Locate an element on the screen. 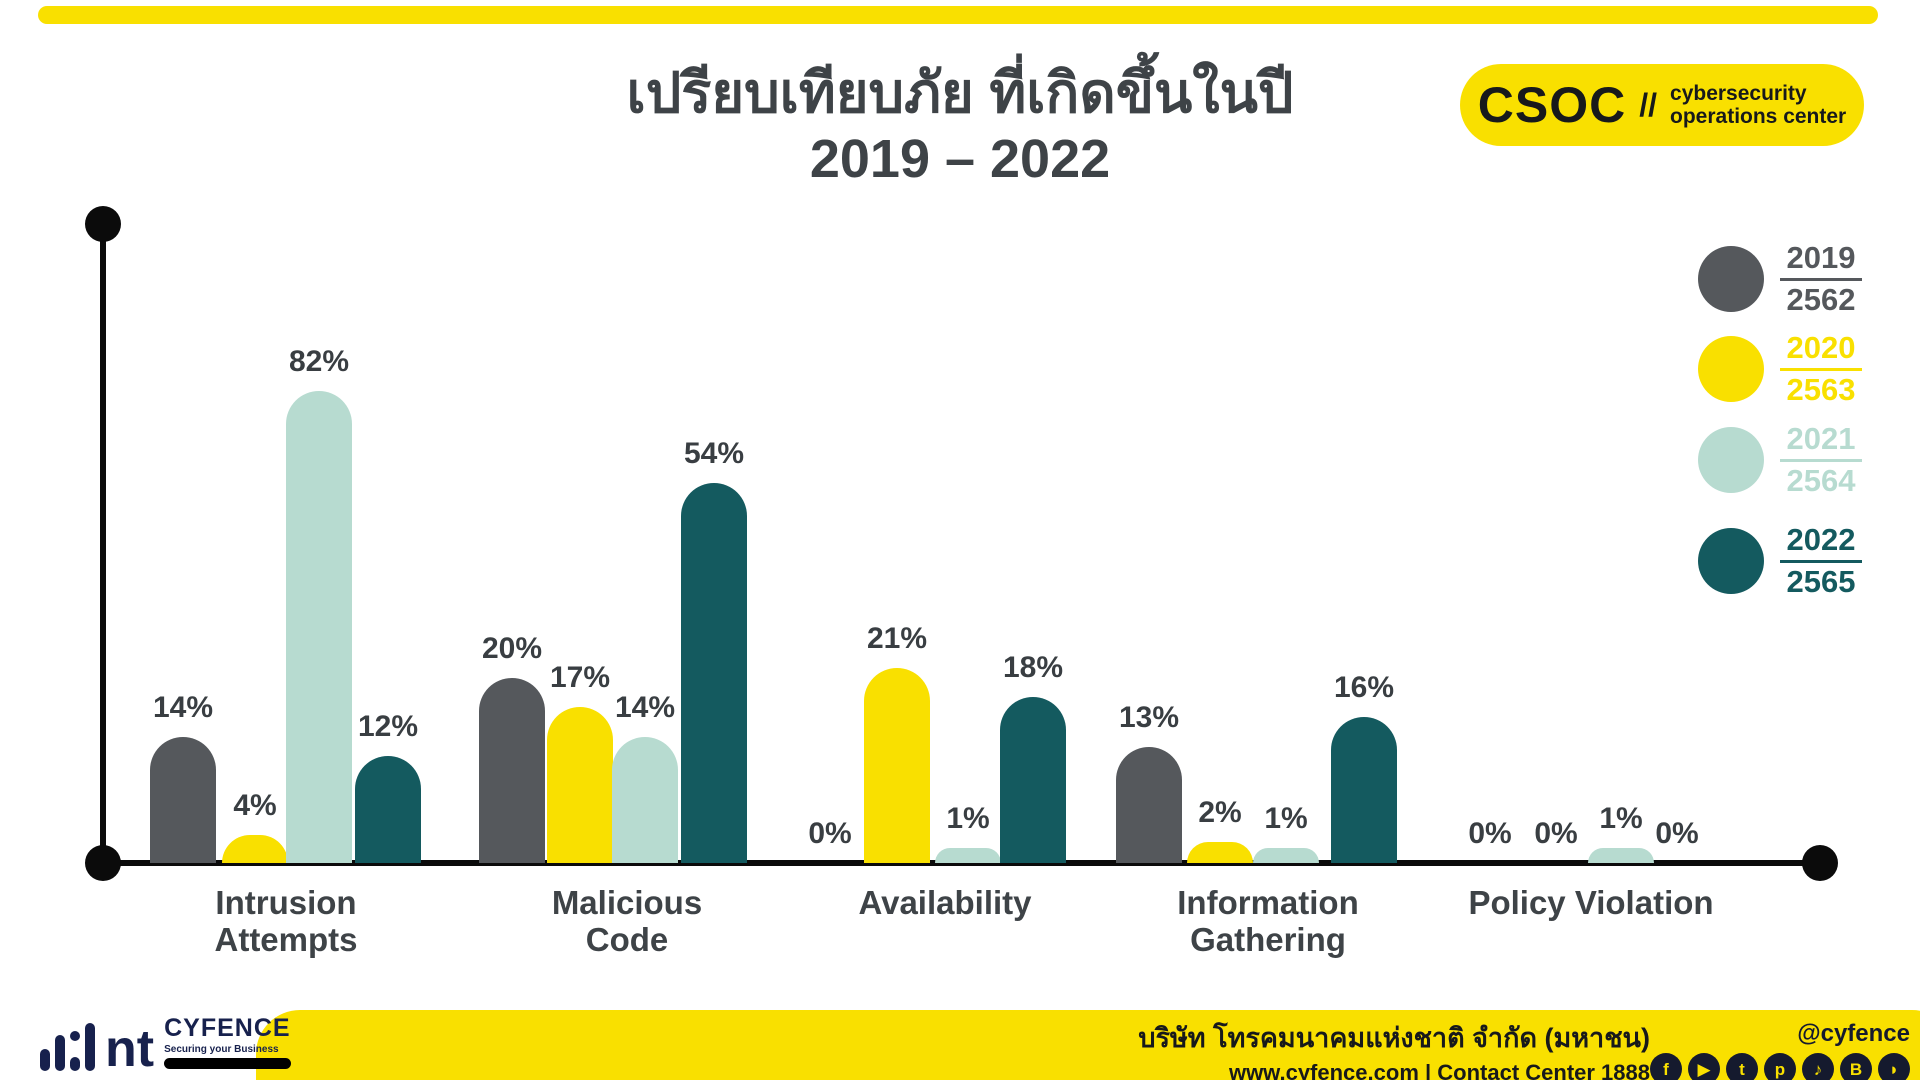 This screenshot has height=1080, width=1920. value-label-2022-intrusion-attempts: 12% is located at coordinates (388, 726).